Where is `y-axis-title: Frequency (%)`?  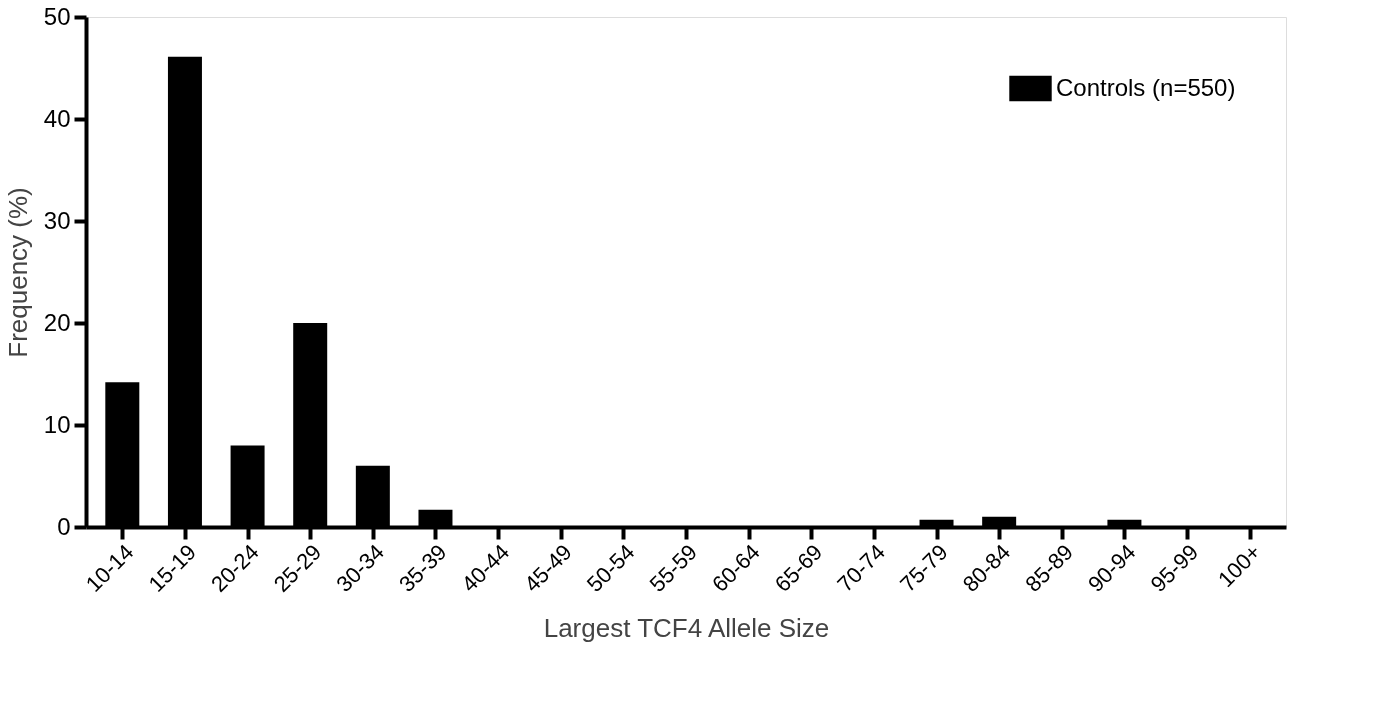
y-axis-title: Frequency (%) is located at coordinates (17, 272).